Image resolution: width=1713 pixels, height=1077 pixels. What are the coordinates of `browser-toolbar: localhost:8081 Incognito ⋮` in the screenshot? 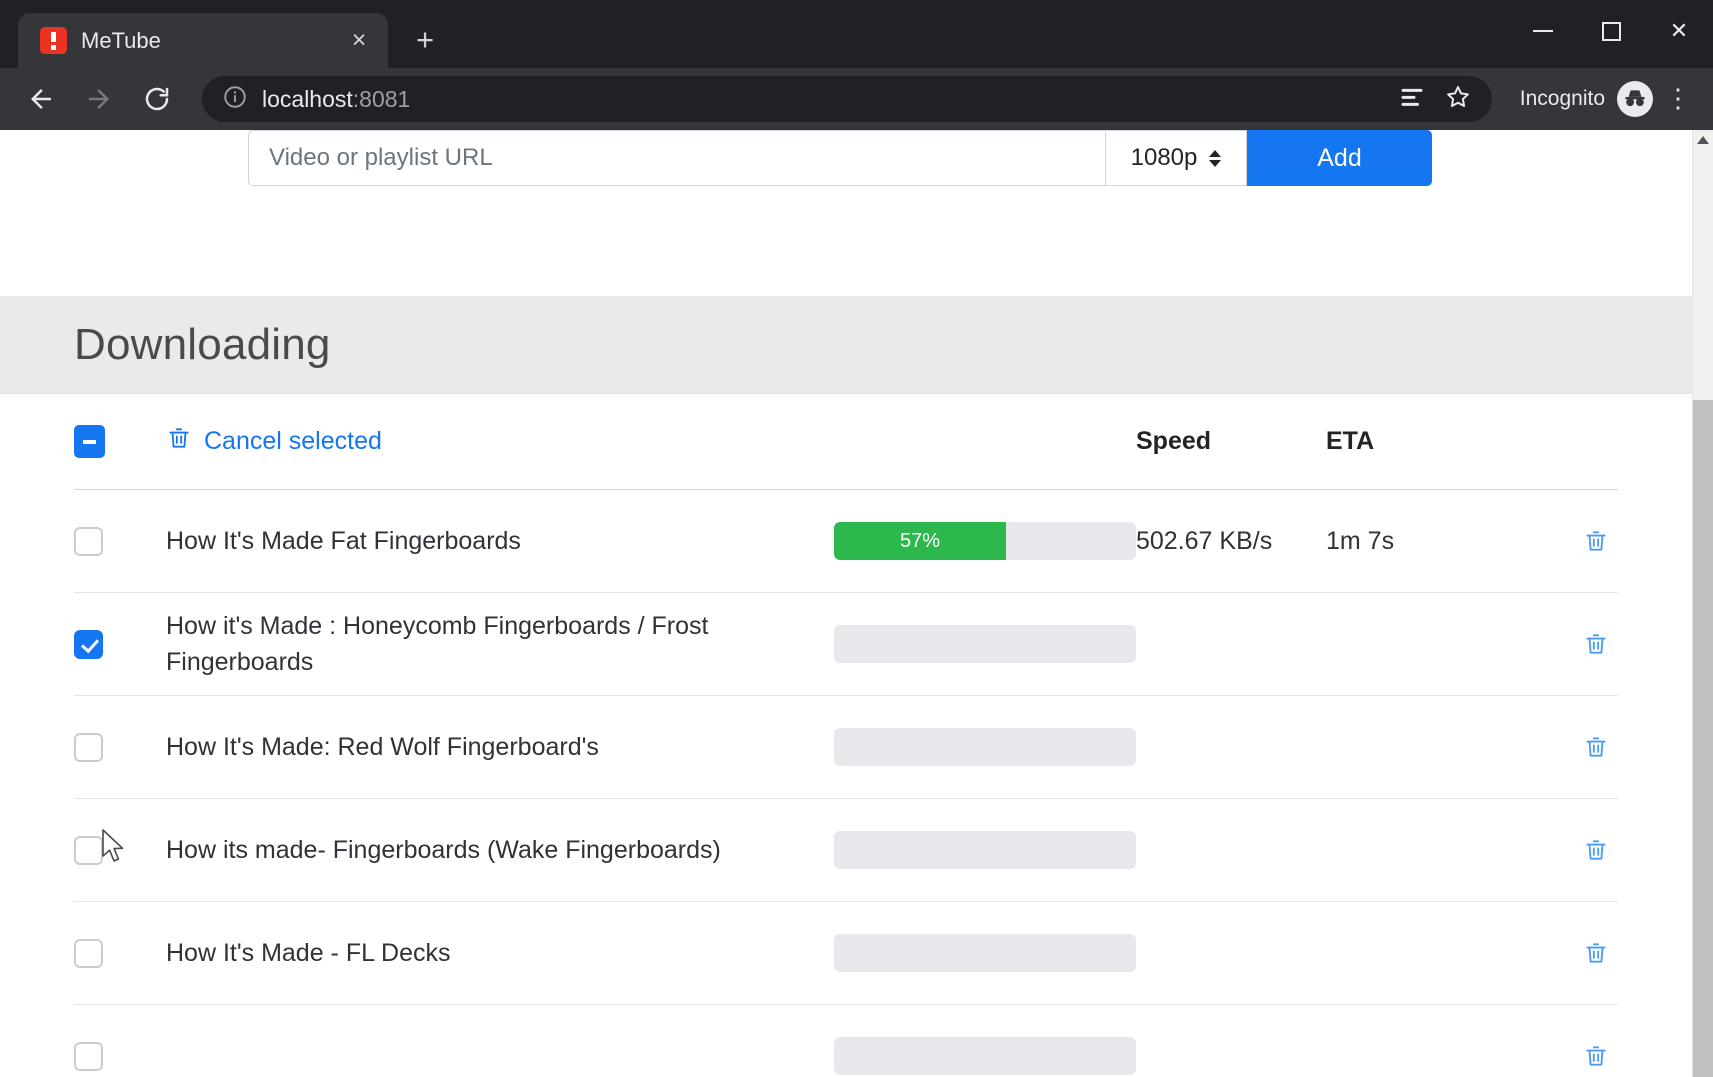 It's located at (856, 99).